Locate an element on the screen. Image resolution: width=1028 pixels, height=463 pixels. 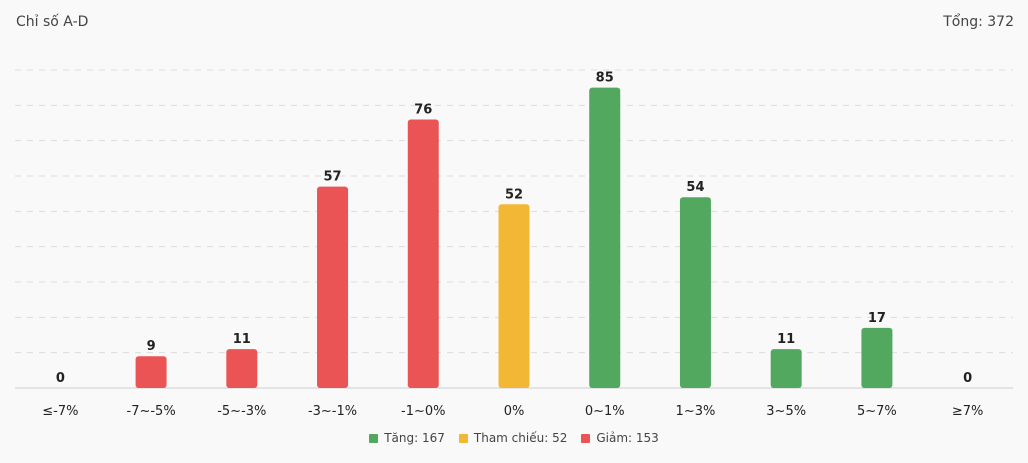
chart-title: Chỉ số A-D is located at coordinates (52, 22).